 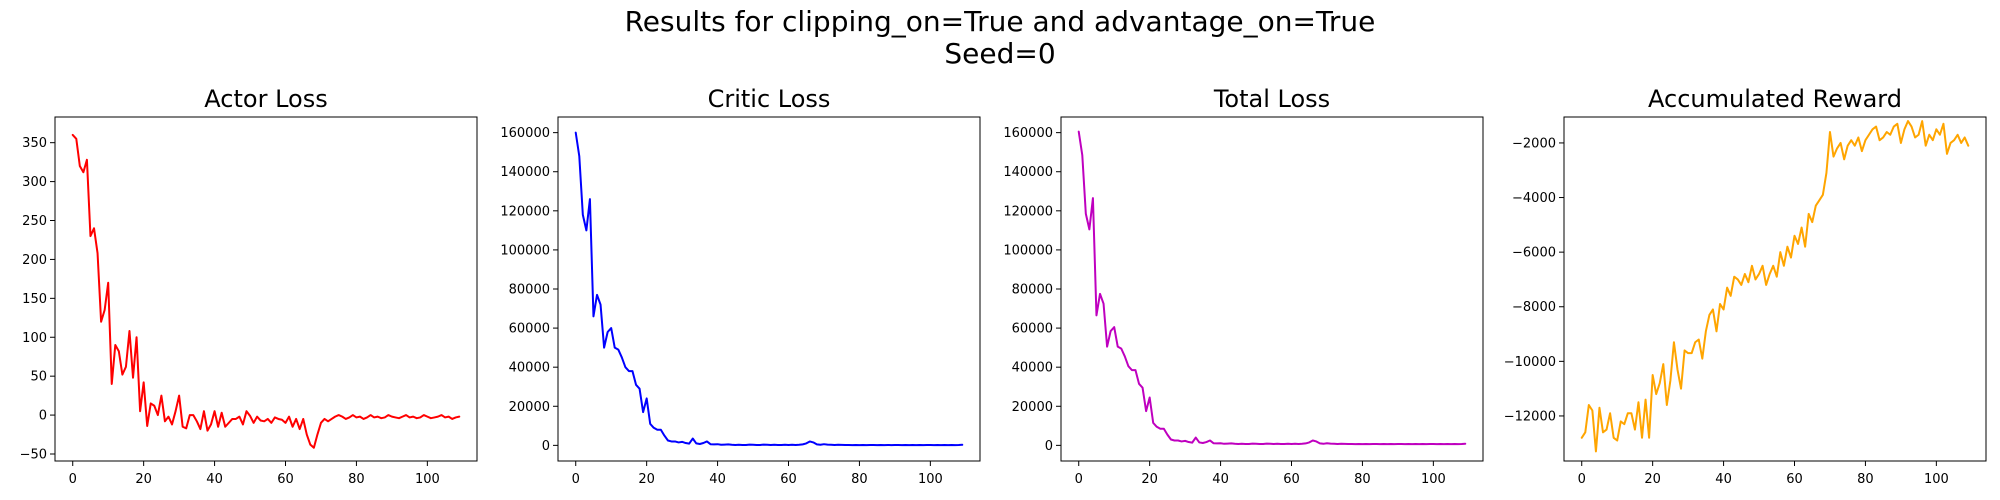 I want to click on panel-title: Actor Loss, so click(x=265, y=99).